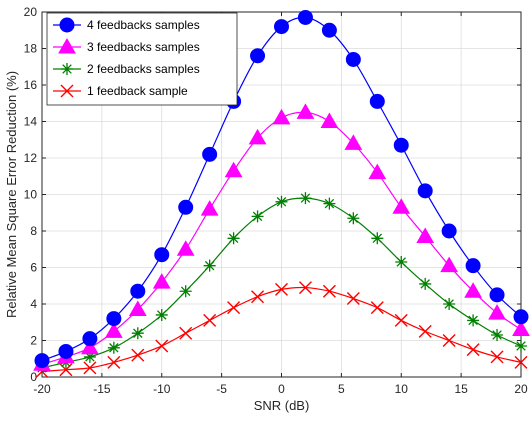 This screenshot has width=531, height=426. Describe the element at coordinates (31, 85) in the screenshot. I see `y-tick-label: 16` at that location.